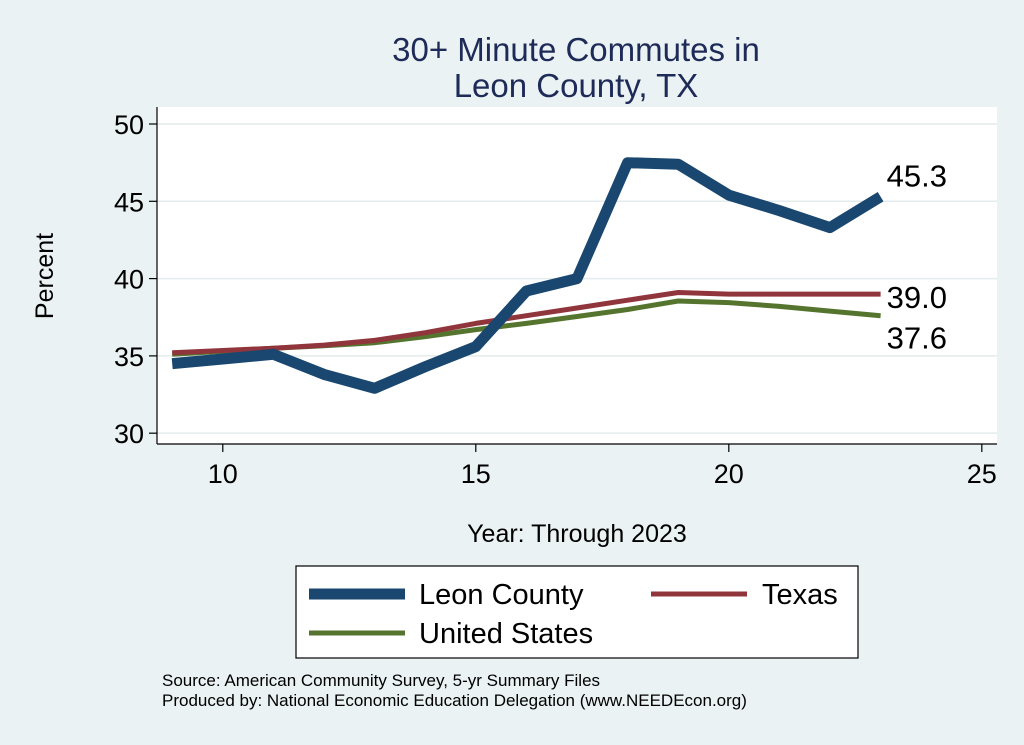 Image resolution: width=1024 pixels, height=745 pixels. I want to click on legend-box, so click(577, 612).